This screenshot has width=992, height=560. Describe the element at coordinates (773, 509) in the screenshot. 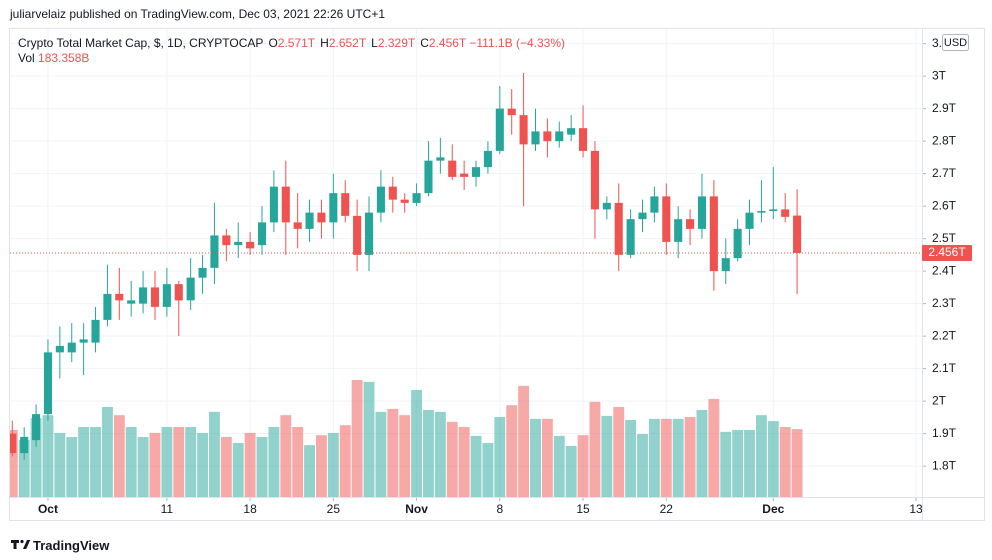

I see `x-tick-label: Dec` at that location.